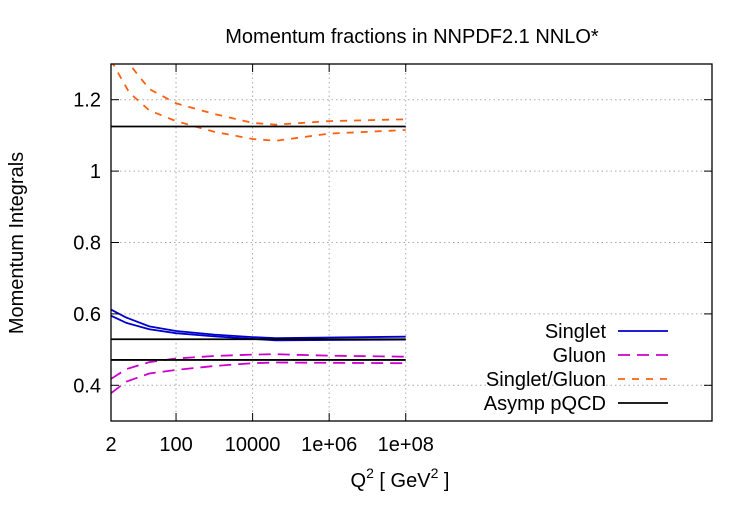 This screenshot has height=515, width=736. Describe the element at coordinates (576, 332) in the screenshot. I see `legend-label-singlet: Singlet` at that location.